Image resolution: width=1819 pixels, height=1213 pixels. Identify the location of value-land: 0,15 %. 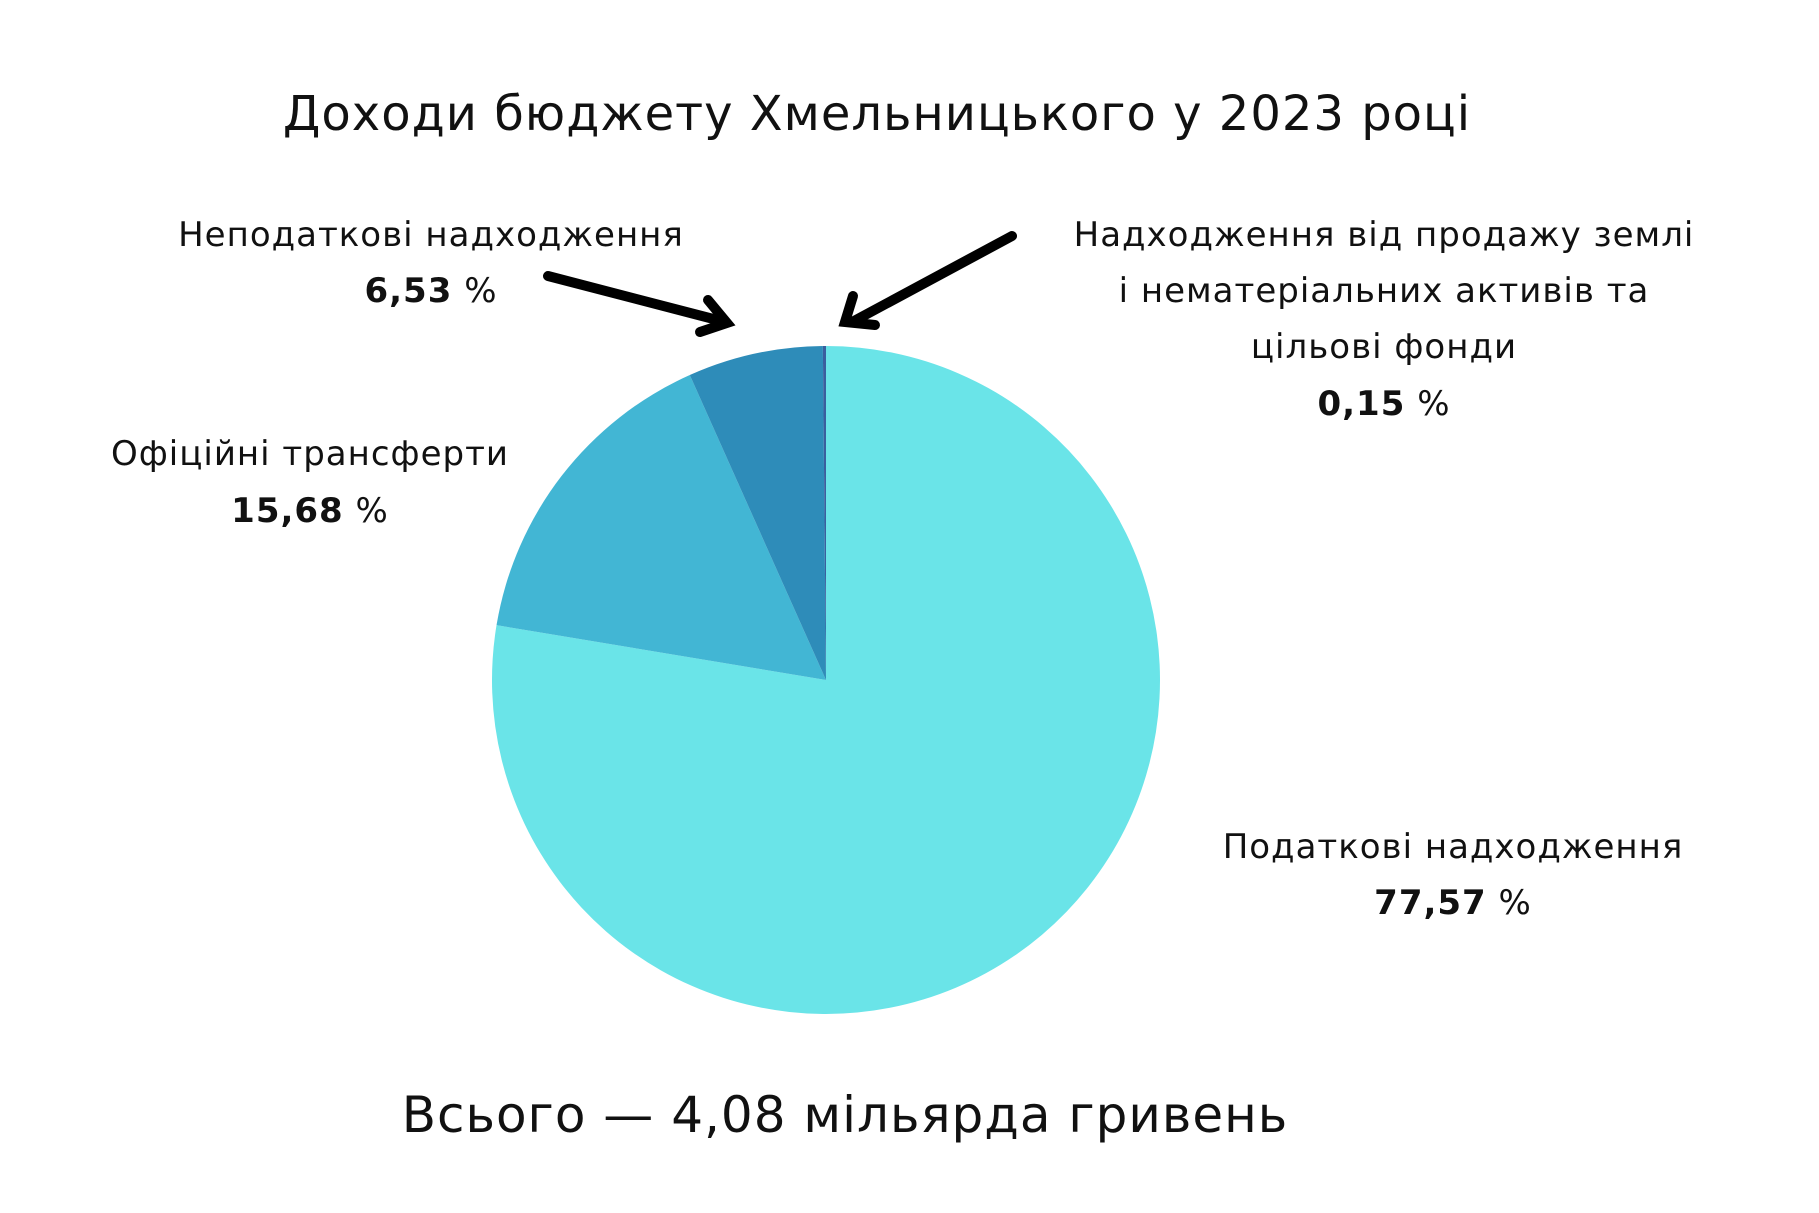
(1383, 404).